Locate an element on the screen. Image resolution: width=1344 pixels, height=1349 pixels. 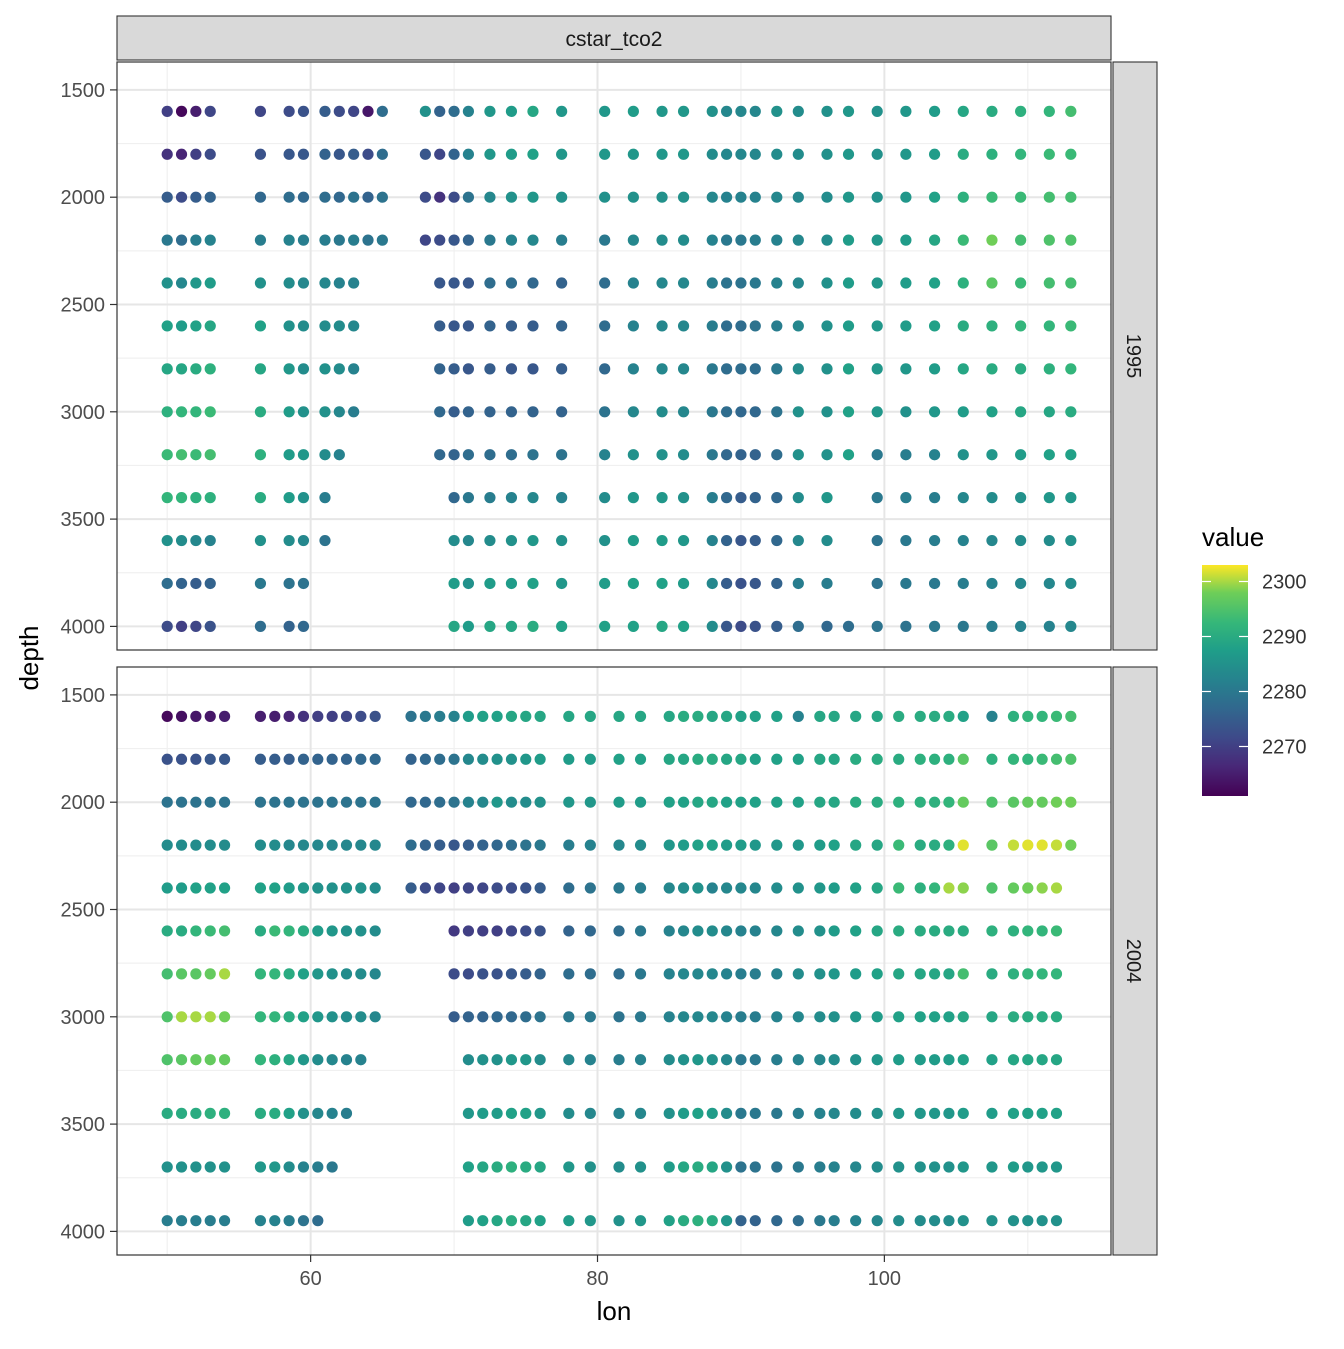
legend: value 2270 2280 2290 2300 is located at coordinates (1254, 659).